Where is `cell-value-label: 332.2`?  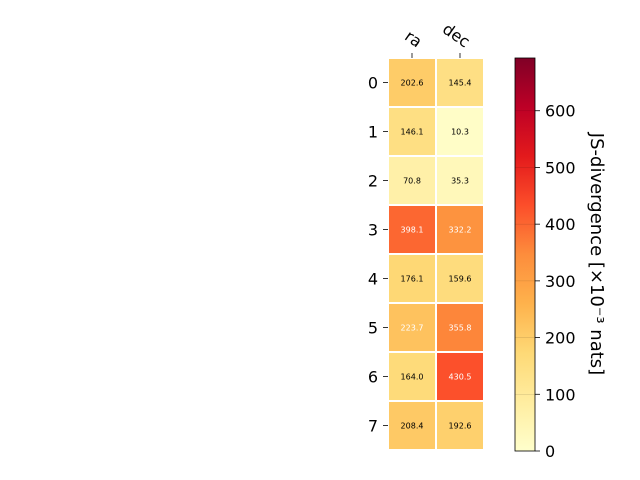 cell-value-label: 332.2 is located at coordinates (460, 230).